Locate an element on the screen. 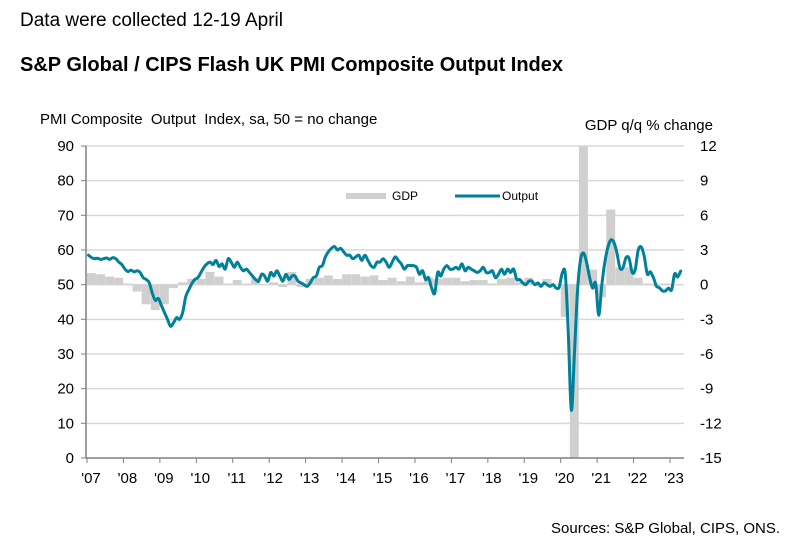 The height and width of the screenshot is (560, 790). x-tick-label: '22 is located at coordinates (638, 478).